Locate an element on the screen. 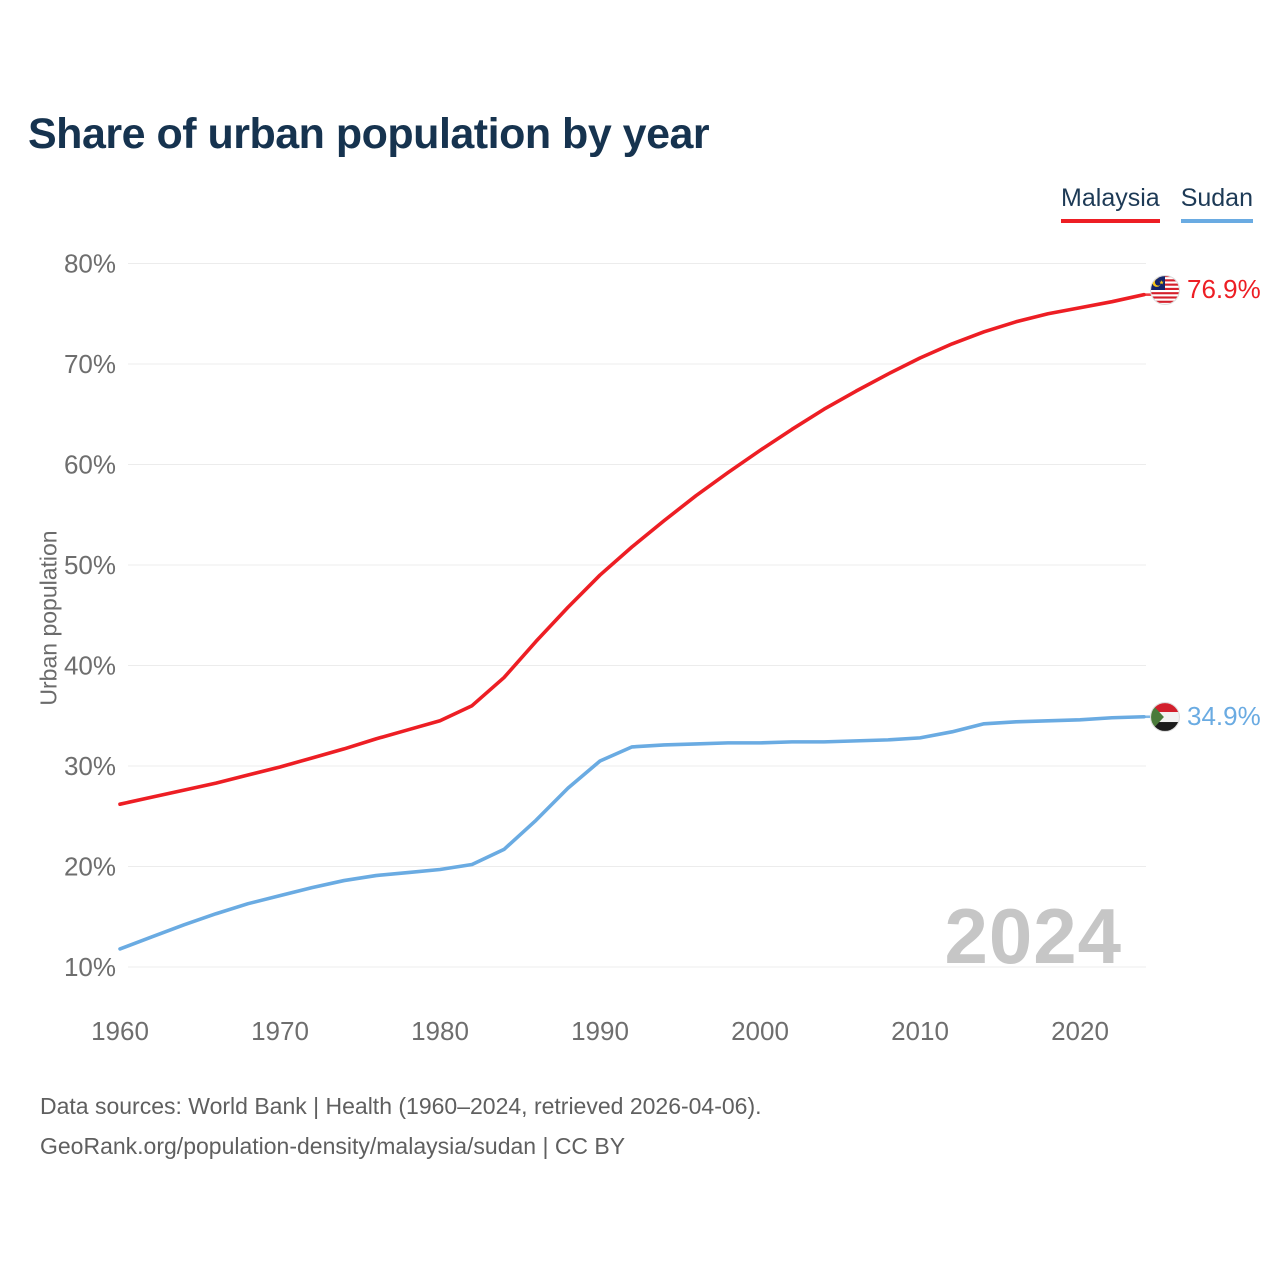 This screenshot has width=1280, height=1280. end-value-malaysia: 76.9% is located at coordinates (1224, 289).